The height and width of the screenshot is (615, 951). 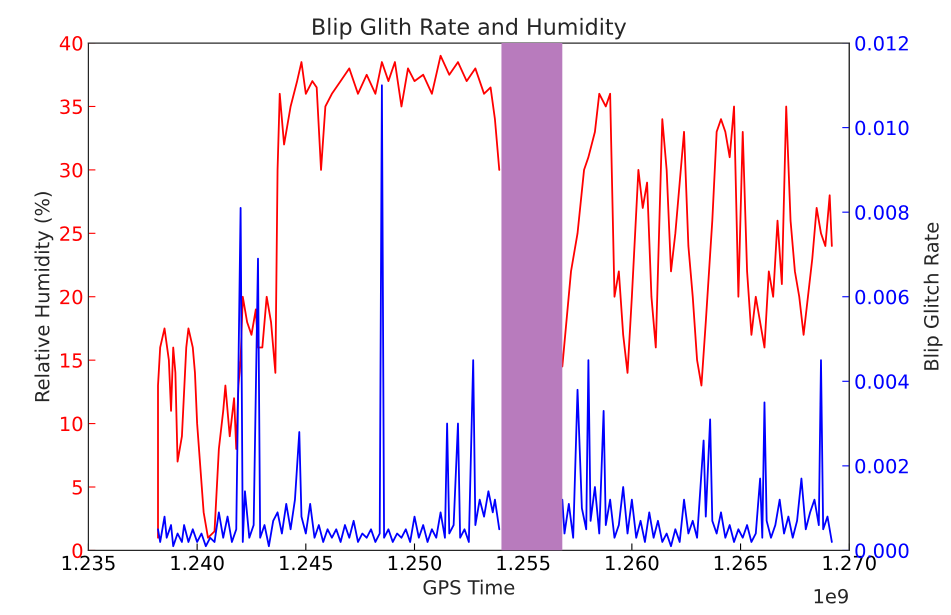 What do you see at coordinates (71, 106) in the screenshot?
I see `y-tick-label: 35` at bounding box center [71, 106].